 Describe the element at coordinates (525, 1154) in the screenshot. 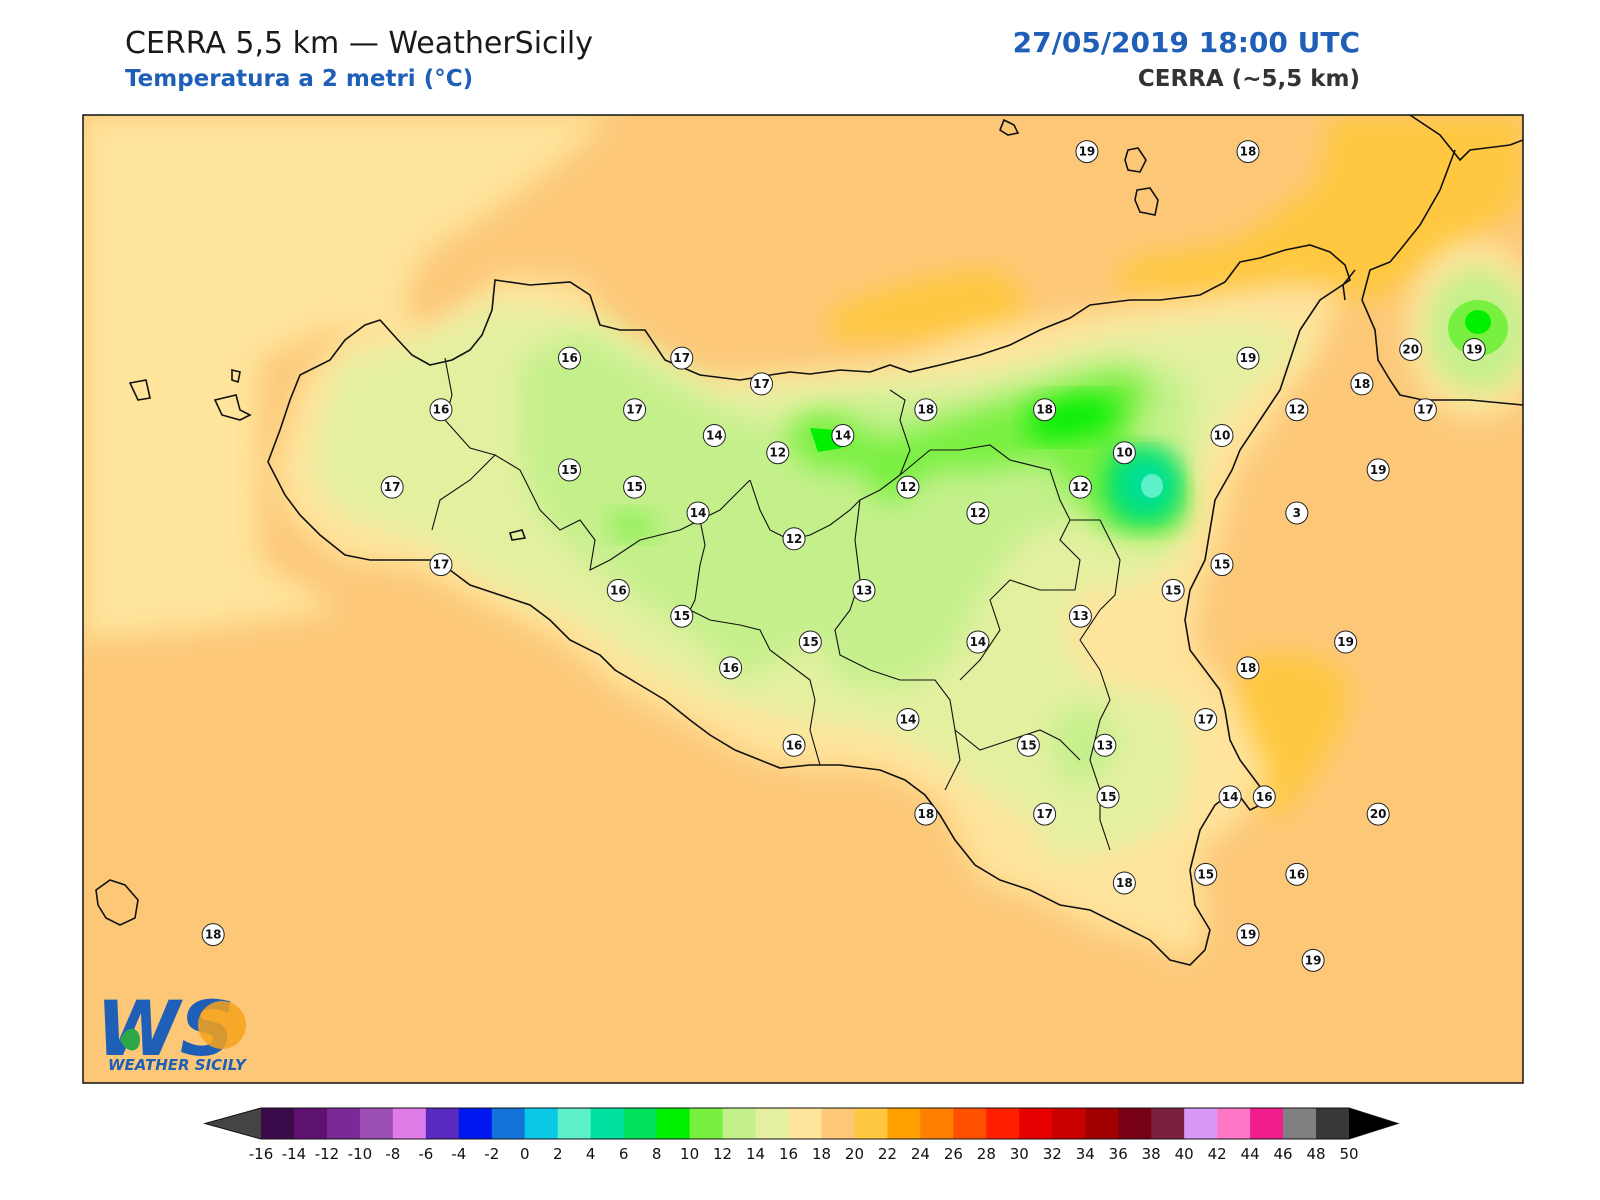

I see `colorbar-tick-label: 0` at that location.